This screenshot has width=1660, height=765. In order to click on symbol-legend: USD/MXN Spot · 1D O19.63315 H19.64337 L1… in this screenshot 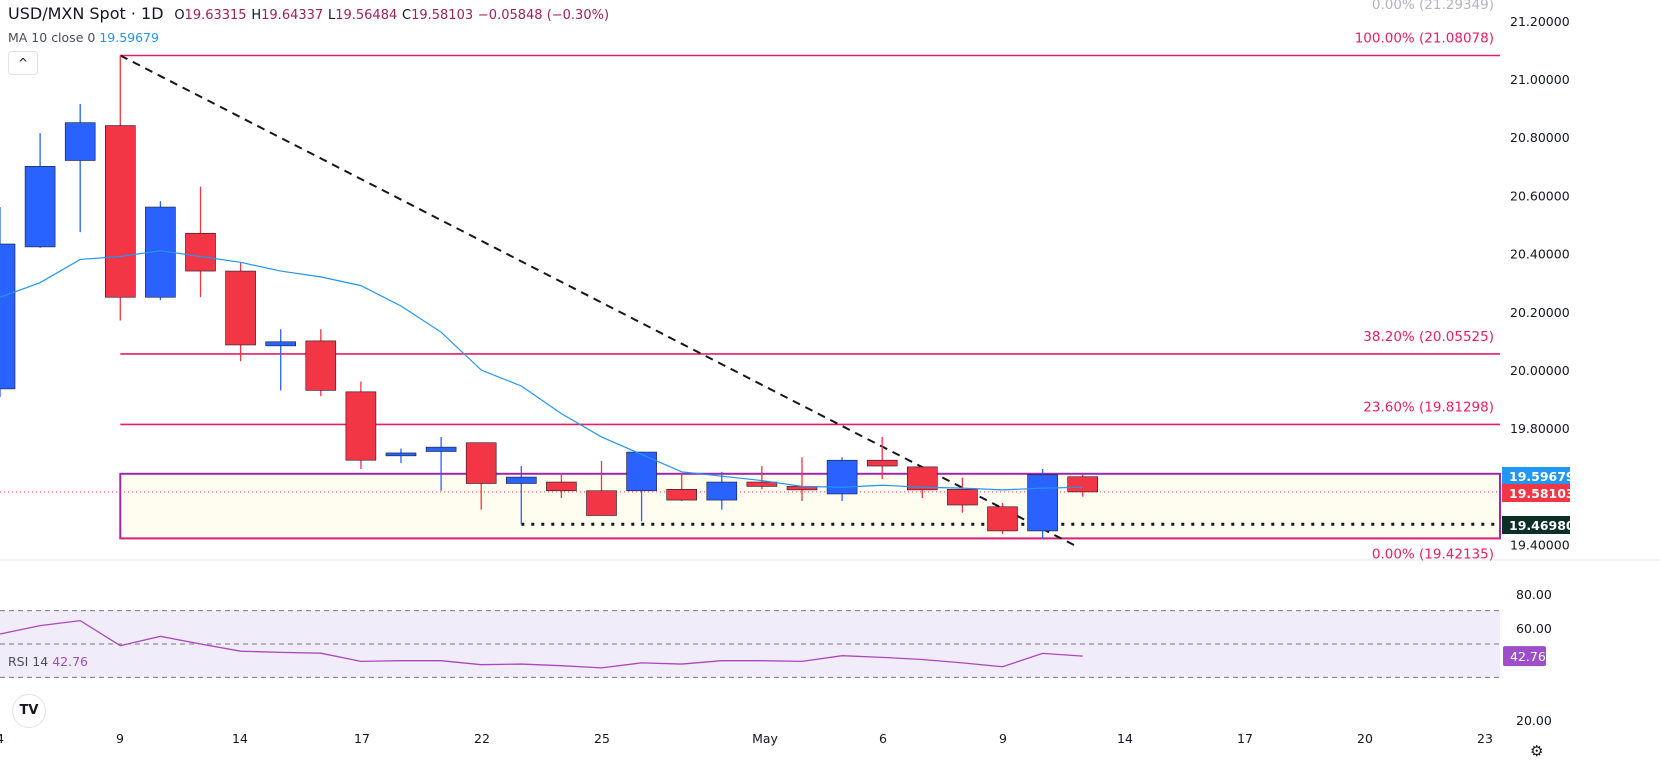, I will do `click(308, 13)`.